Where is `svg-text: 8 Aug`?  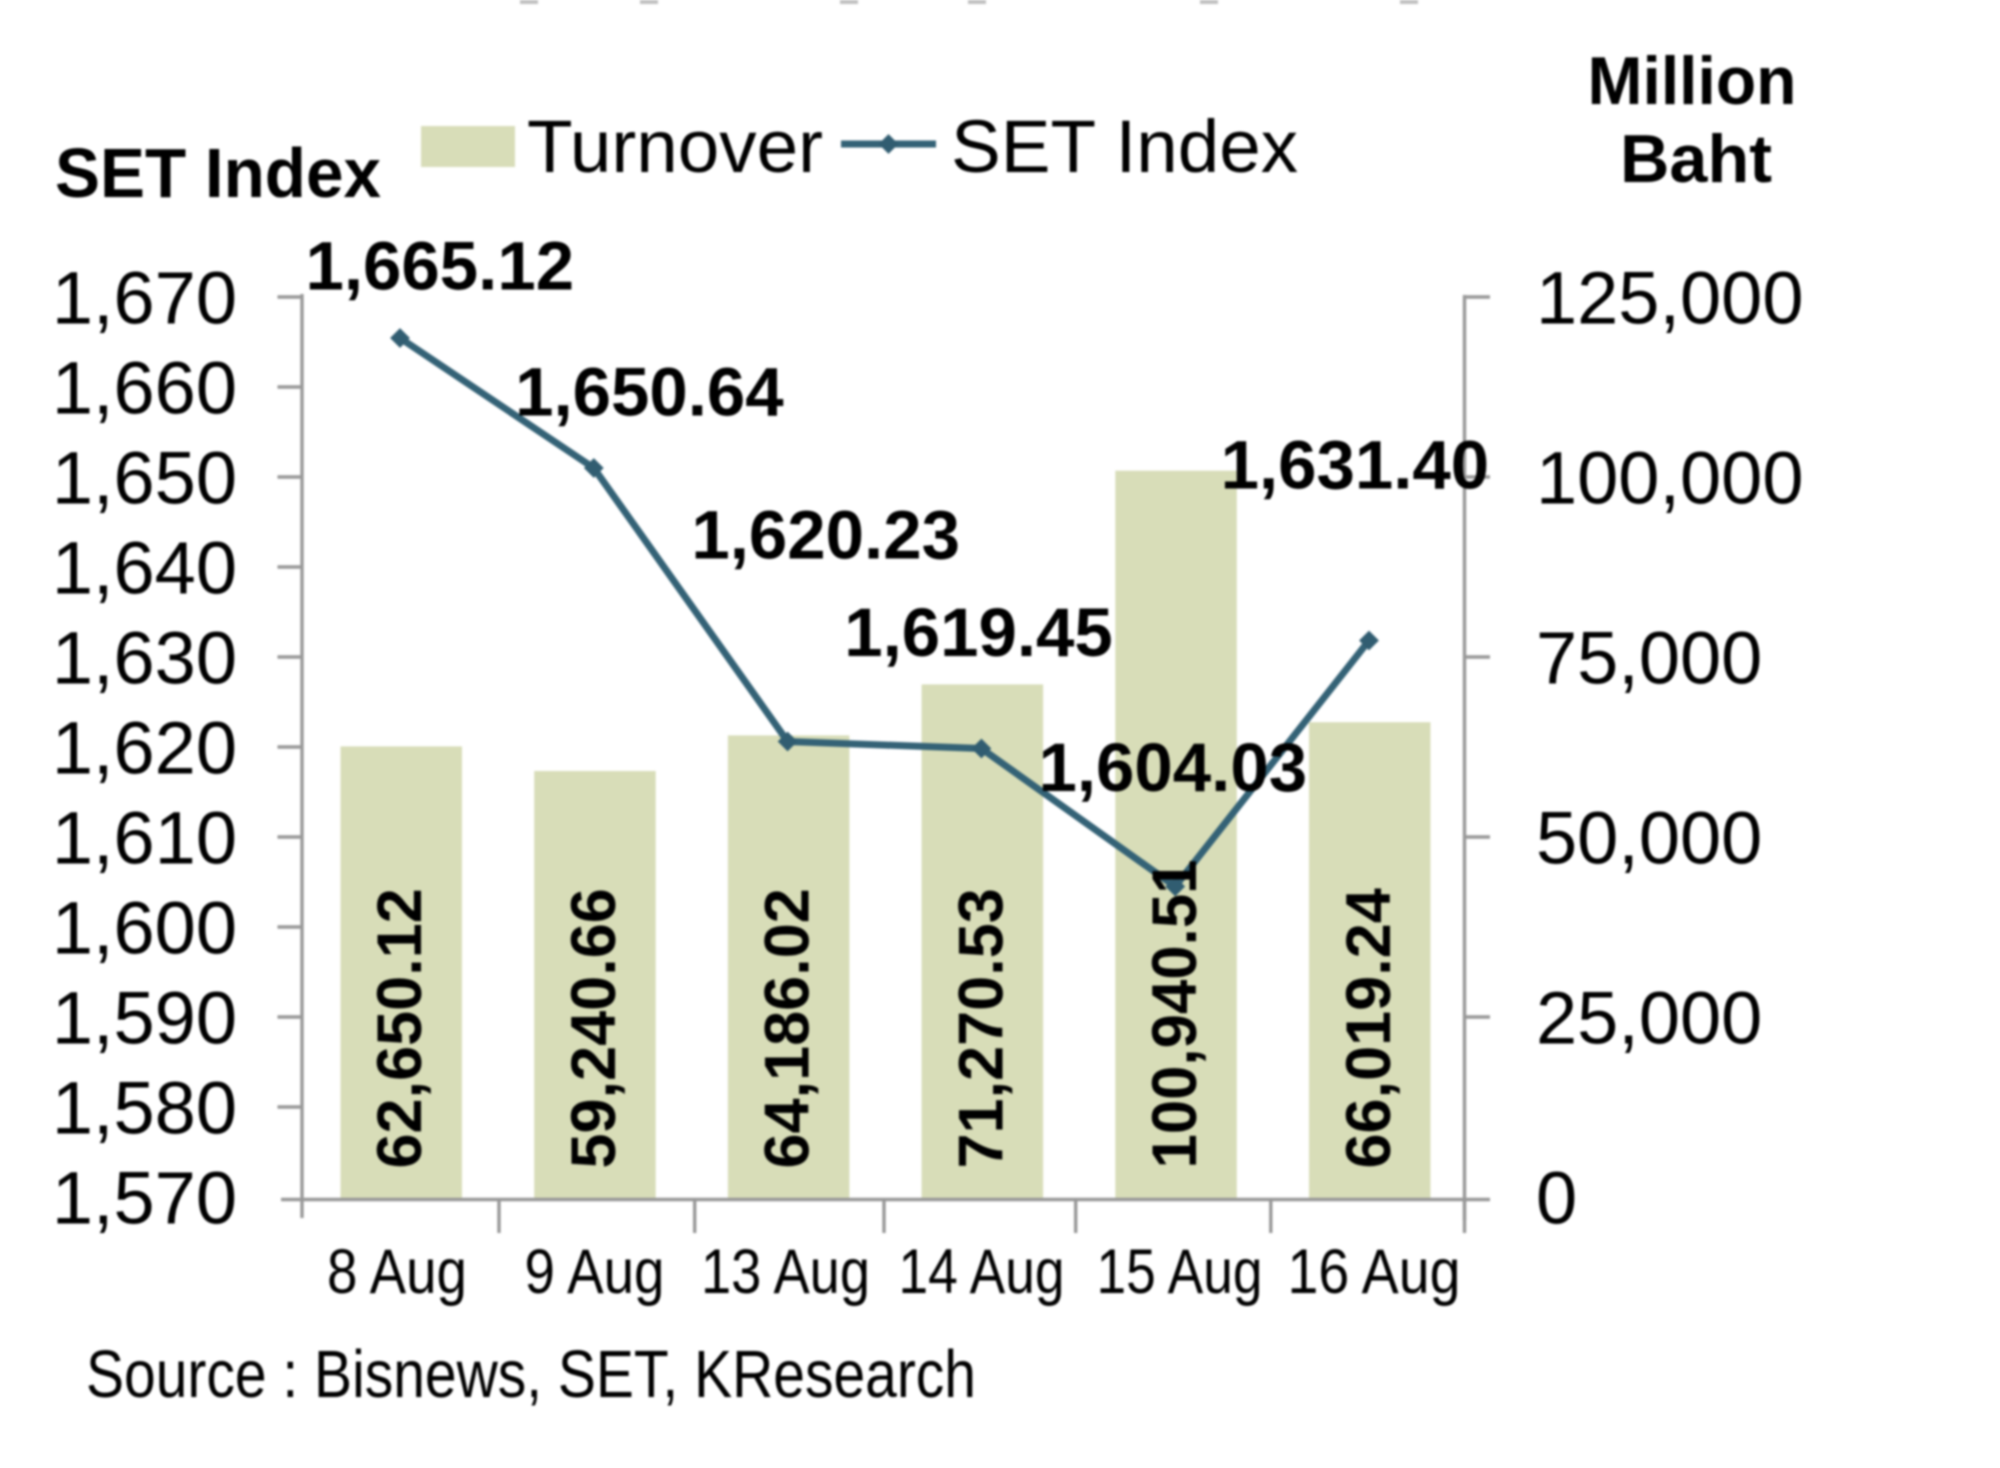 svg-text: 8 Aug is located at coordinates (397, 1272).